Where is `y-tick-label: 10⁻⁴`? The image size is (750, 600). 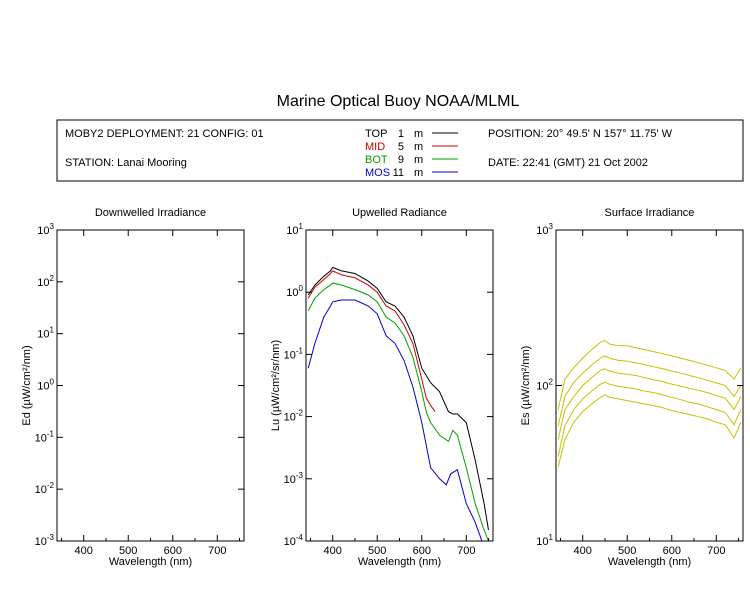 y-tick-label: 10⁻⁴ is located at coordinates (294, 540).